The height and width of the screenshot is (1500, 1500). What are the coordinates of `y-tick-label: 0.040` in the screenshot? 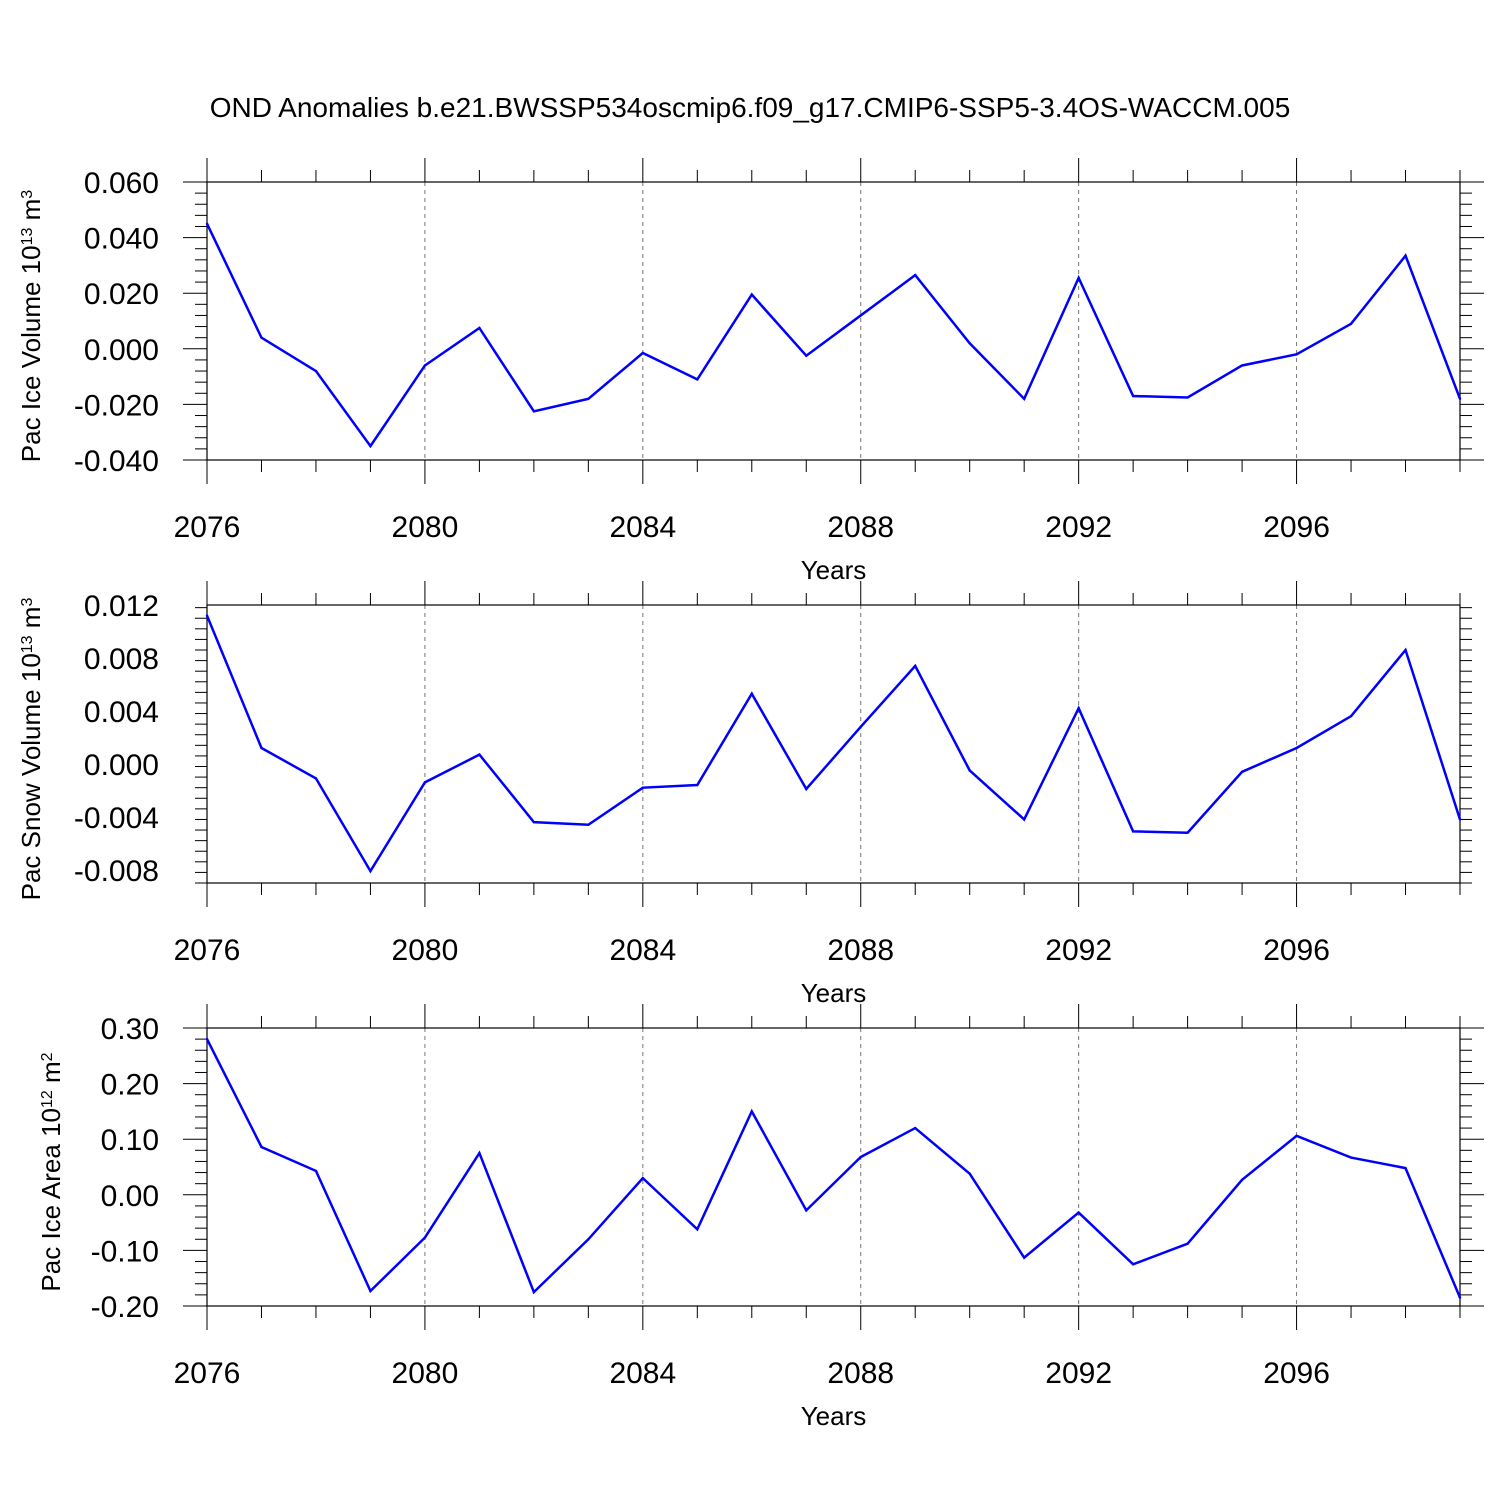 It's located at (121, 239).